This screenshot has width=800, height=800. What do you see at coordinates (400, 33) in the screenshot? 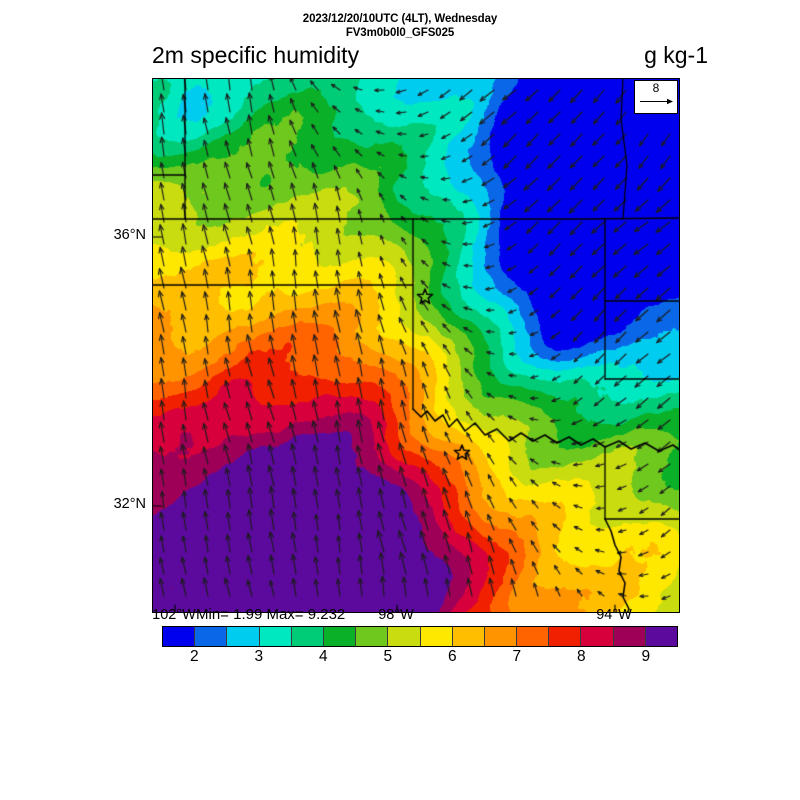
I see `header-model-name: FV3m0b0l0_GFS025` at bounding box center [400, 33].